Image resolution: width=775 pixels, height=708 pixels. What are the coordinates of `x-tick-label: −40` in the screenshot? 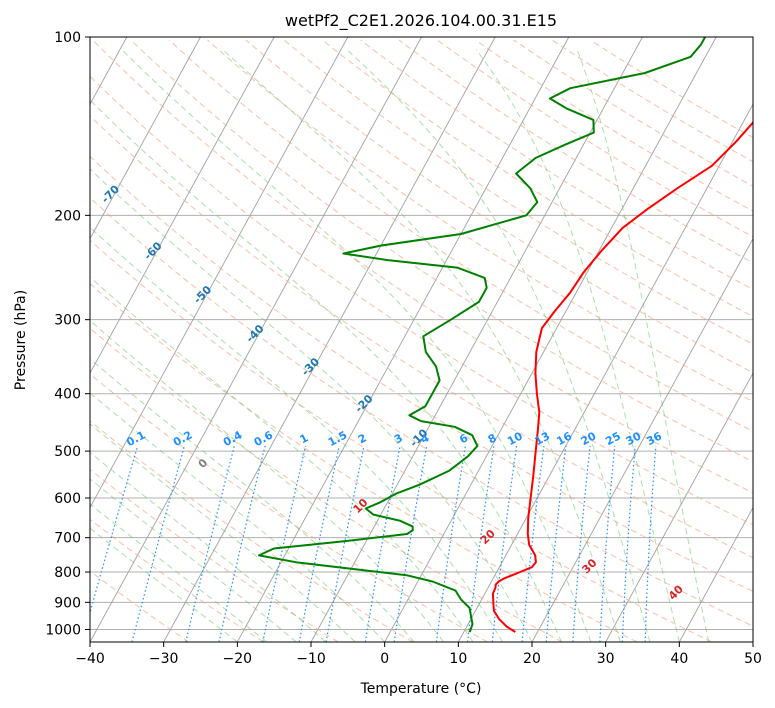 It's located at (90, 659).